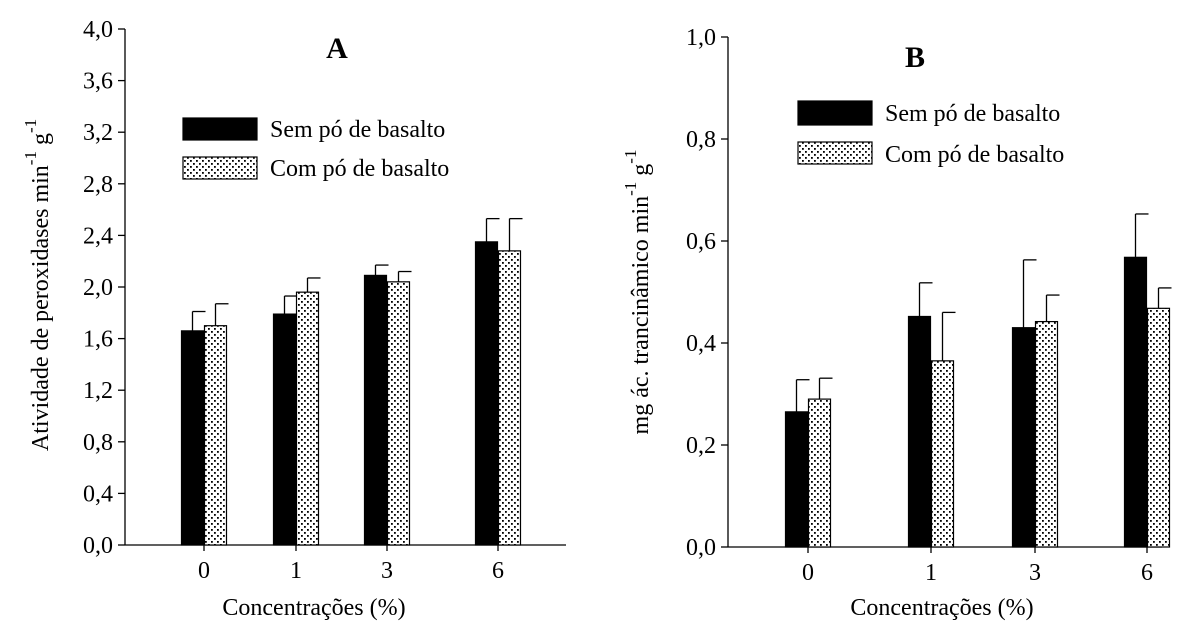  What do you see at coordinates (972, 114) in the screenshot?
I see `legend-label-sem-b: Sem pó de basalto` at bounding box center [972, 114].